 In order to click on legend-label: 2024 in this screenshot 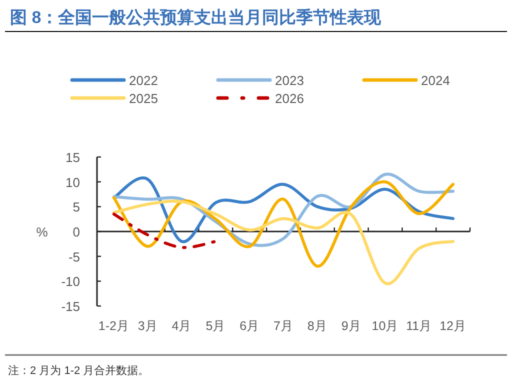, I will do `click(435, 80)`.